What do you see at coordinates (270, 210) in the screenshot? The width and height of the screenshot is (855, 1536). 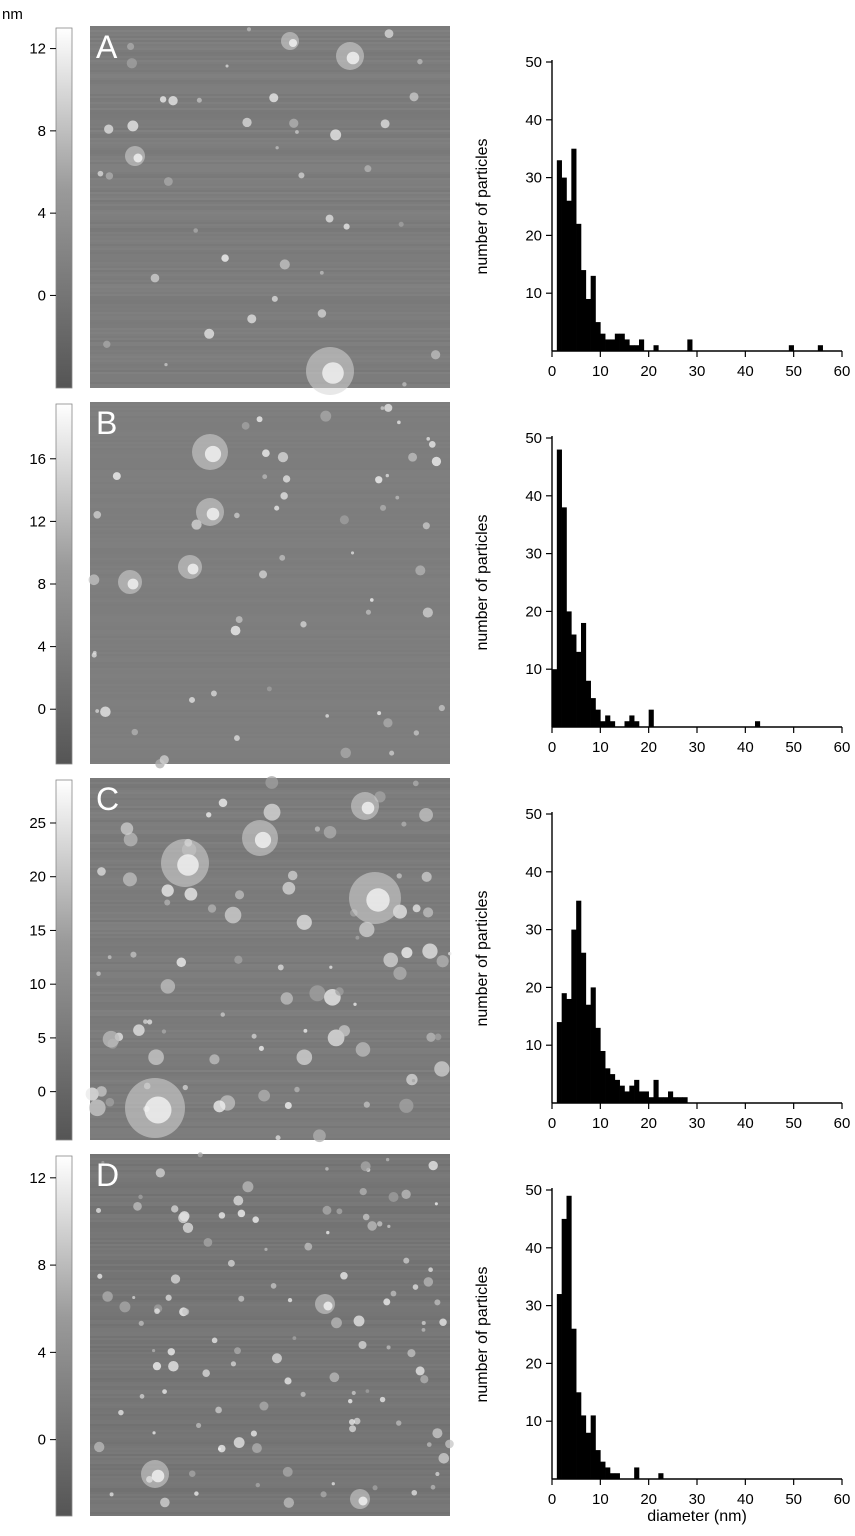 I see `afm-image-a: A` at bounding box center [270, 210].